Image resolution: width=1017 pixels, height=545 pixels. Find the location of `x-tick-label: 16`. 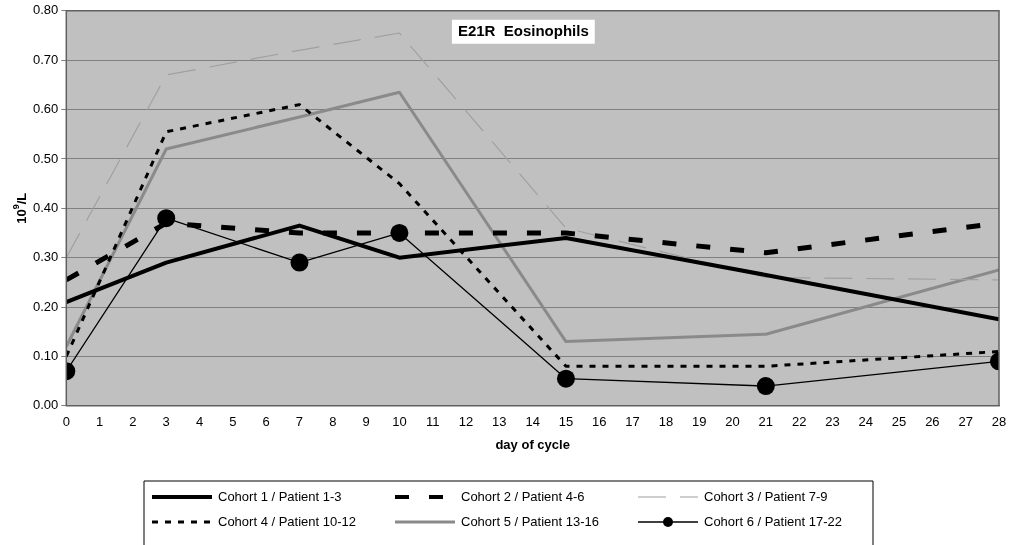

x-tick-label: 16 is located at coordinates (599, 422).